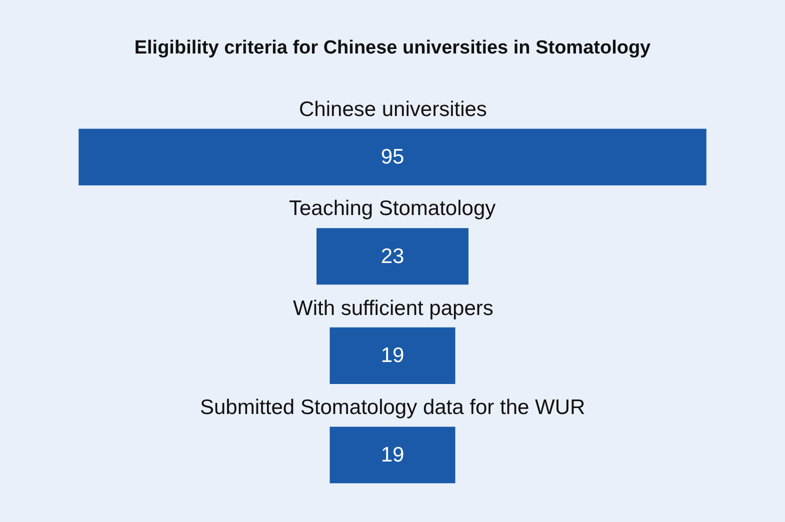  I want to click on data-label: 23, so click(392, 256).